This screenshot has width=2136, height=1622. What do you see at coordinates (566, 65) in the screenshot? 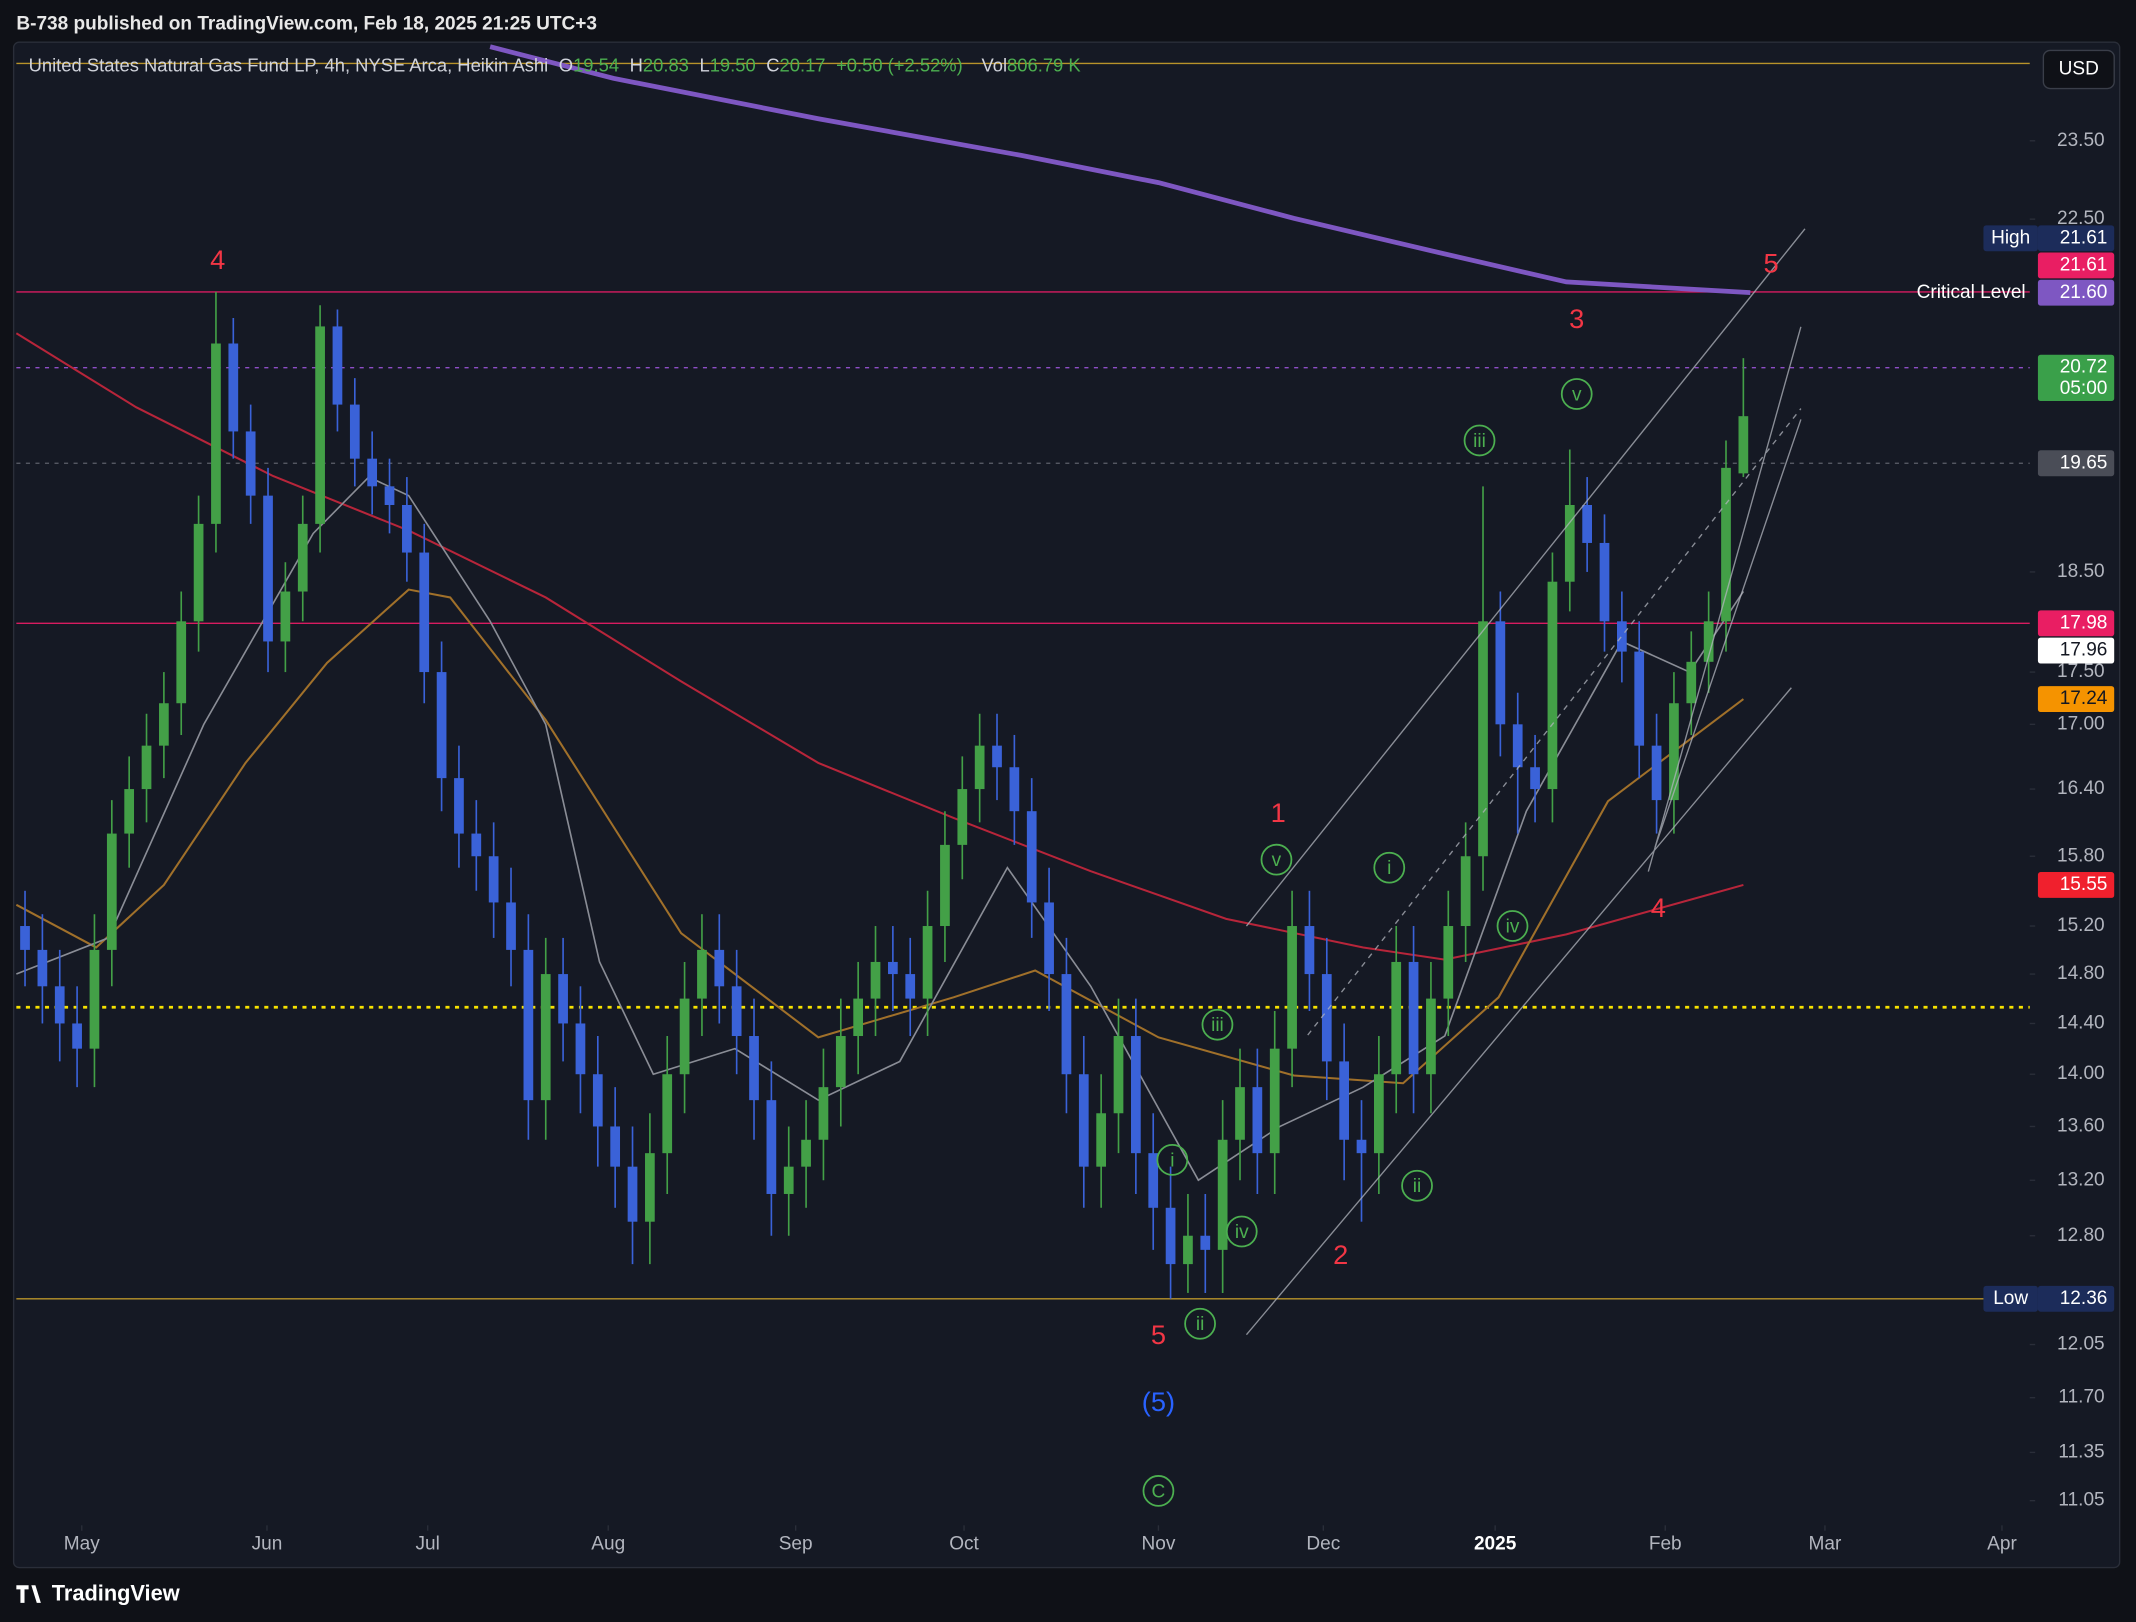
I see `legend-key: O` at bounding box center [566, 65].